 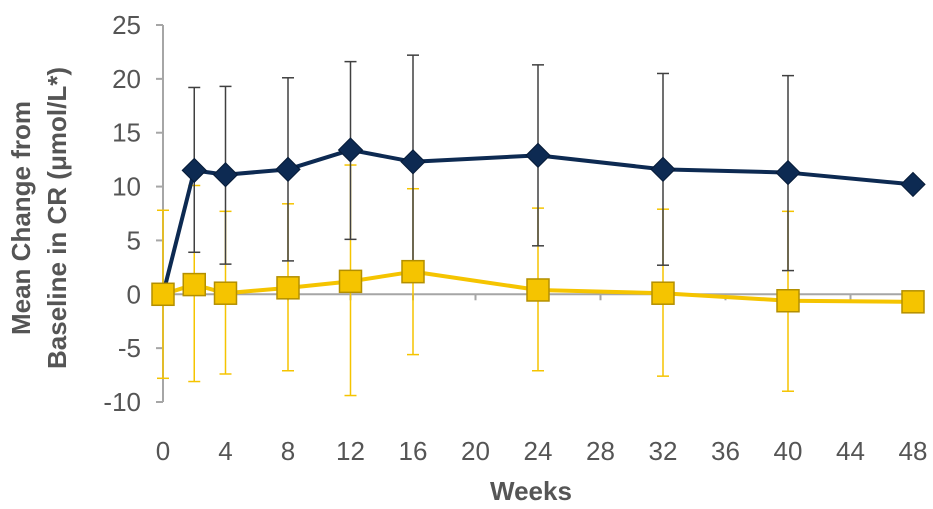 I want to click on x-tick-label: 16, so click(x=413, y=451).